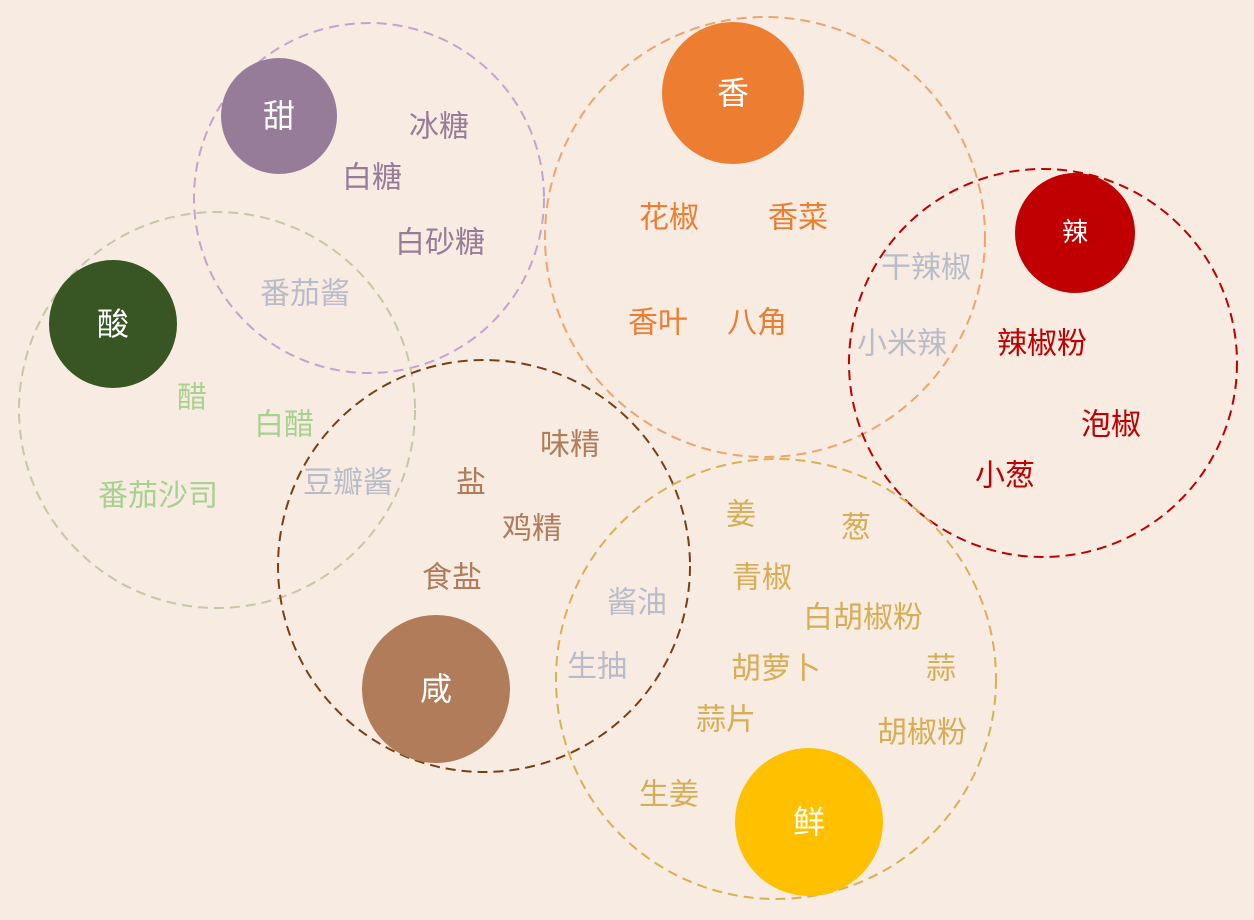 The height and width of the screenshot is (920, 1254). Describe the element at coordinates (305, 294) in the screenshot. I see `shared-item: 番茄酱` at that location.